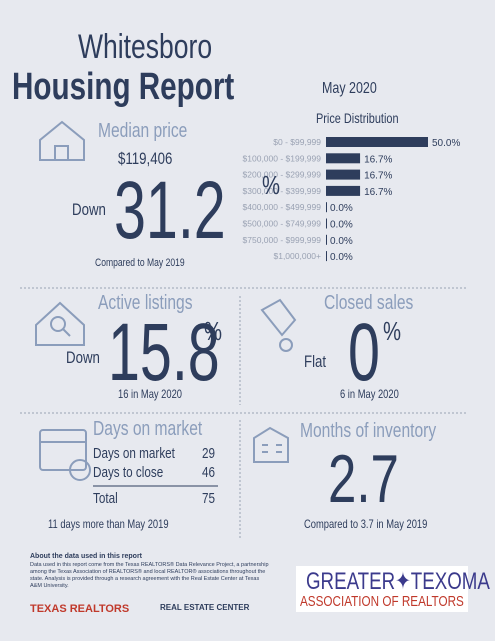  Describe the element at coordinates (164, 352) in the screenshot. I see `change: 15.8` at that location.